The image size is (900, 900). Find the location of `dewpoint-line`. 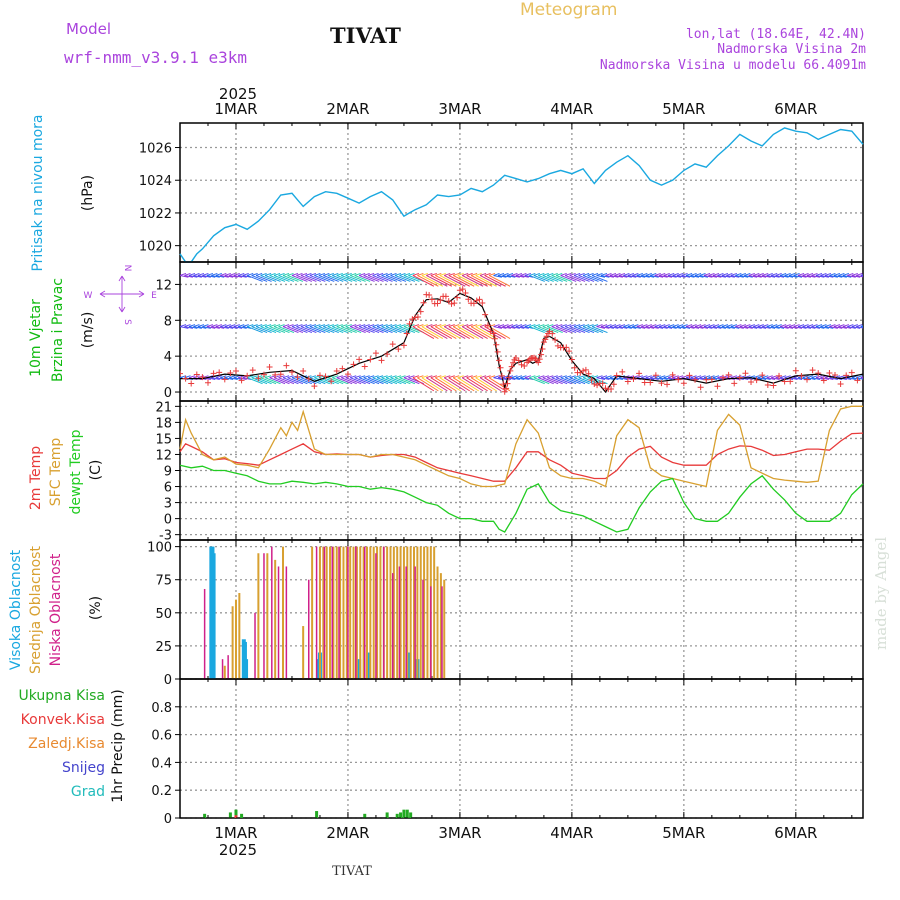

dewpoint-line is located at coordinates (521, 498).